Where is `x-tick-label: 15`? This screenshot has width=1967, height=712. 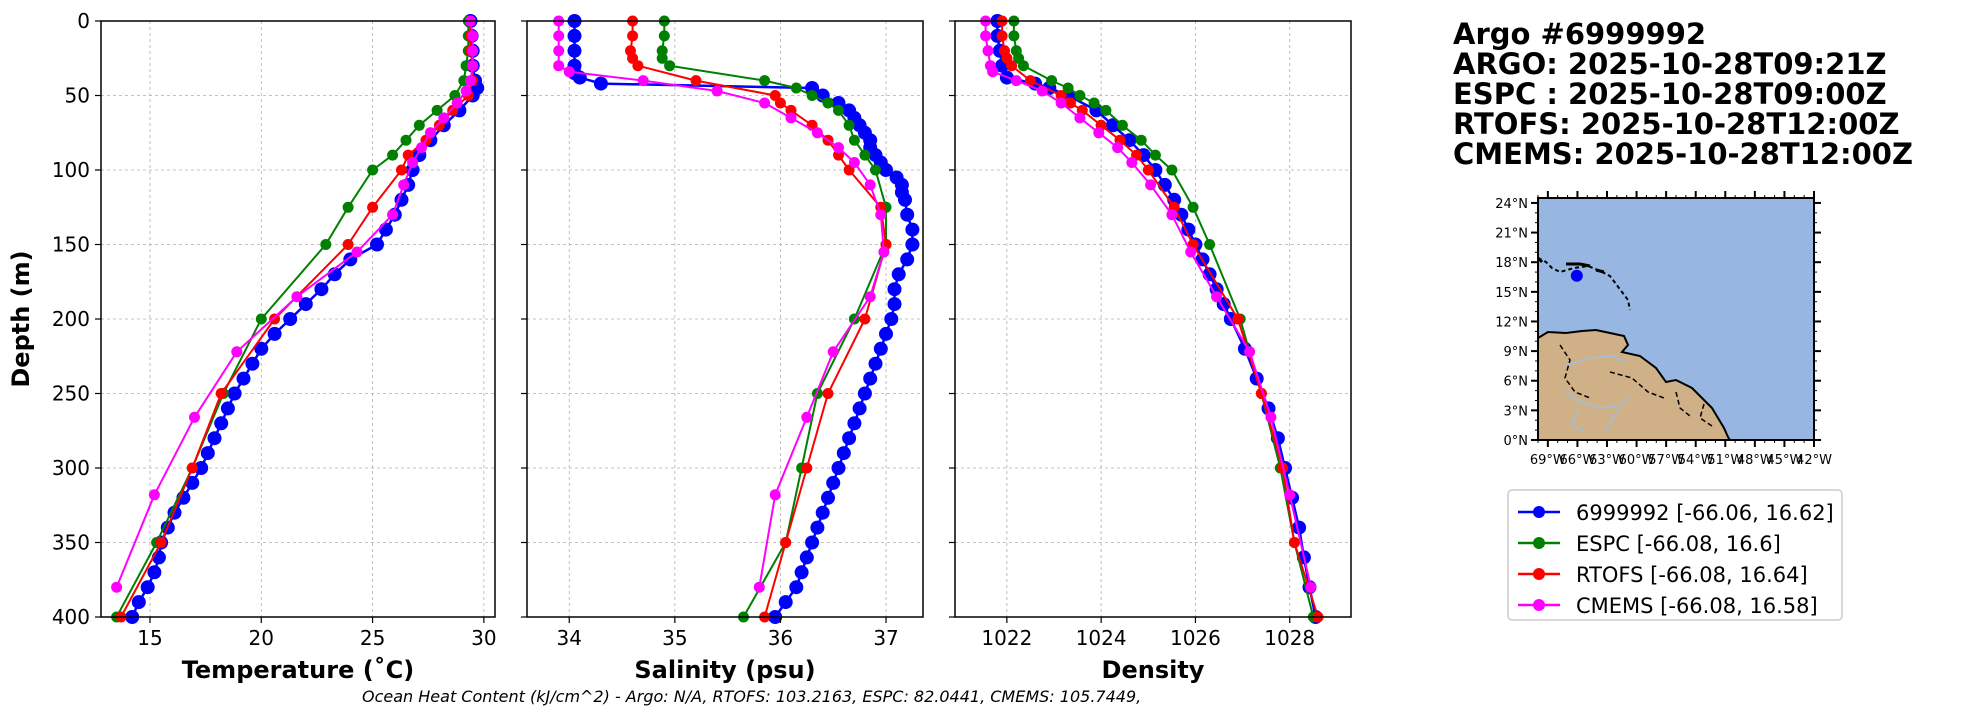 x-tick-label: 15 is located at coordinates (149, 638).